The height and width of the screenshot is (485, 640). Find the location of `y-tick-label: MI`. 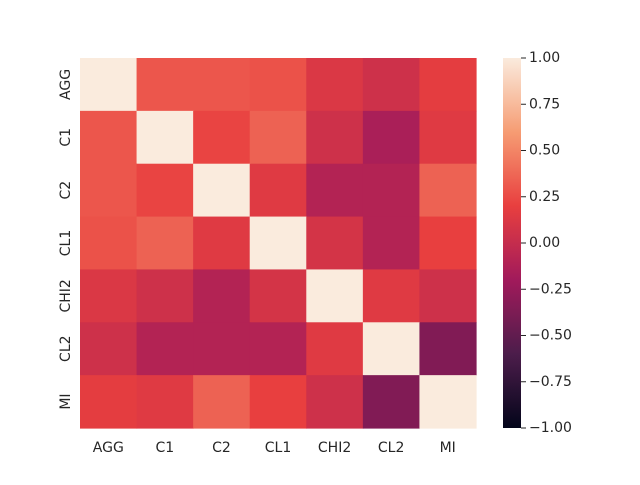

y-tick-label: MI is located at coordinates (66, 401).